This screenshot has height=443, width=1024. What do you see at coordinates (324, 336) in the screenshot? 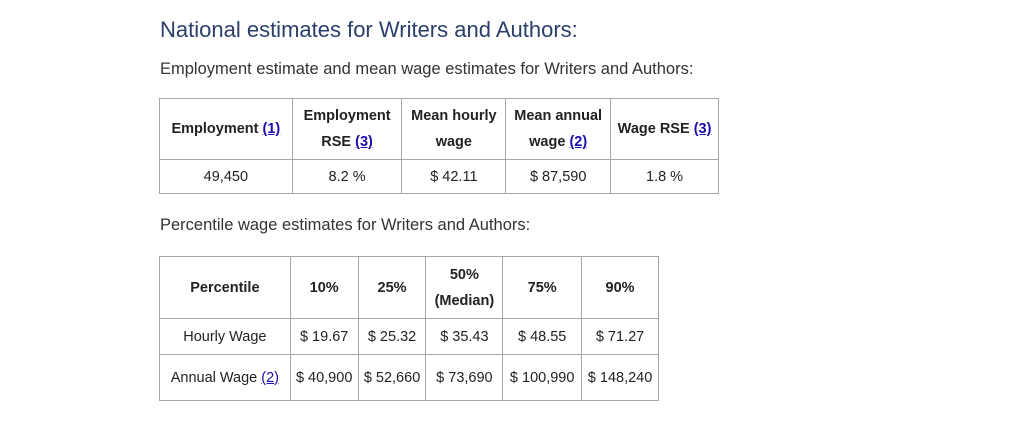
I see `cell-hourly-p10: $ 19.67` at bounding box center [324, 336].